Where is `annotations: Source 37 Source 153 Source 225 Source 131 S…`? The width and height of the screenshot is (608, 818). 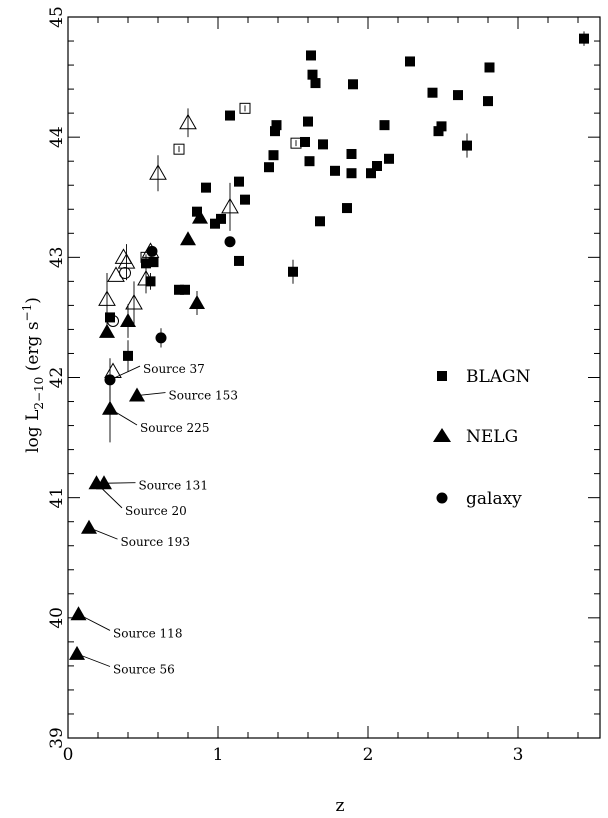 annotations: Source 37 Source 153 Source 225 Source 131 S… is located at coordinates (157, 519).